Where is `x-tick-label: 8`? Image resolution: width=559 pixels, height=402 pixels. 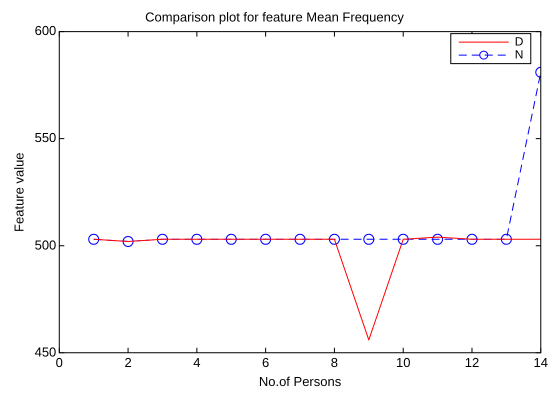 x-tick-label: 8 is located at coordinates (334, 362).